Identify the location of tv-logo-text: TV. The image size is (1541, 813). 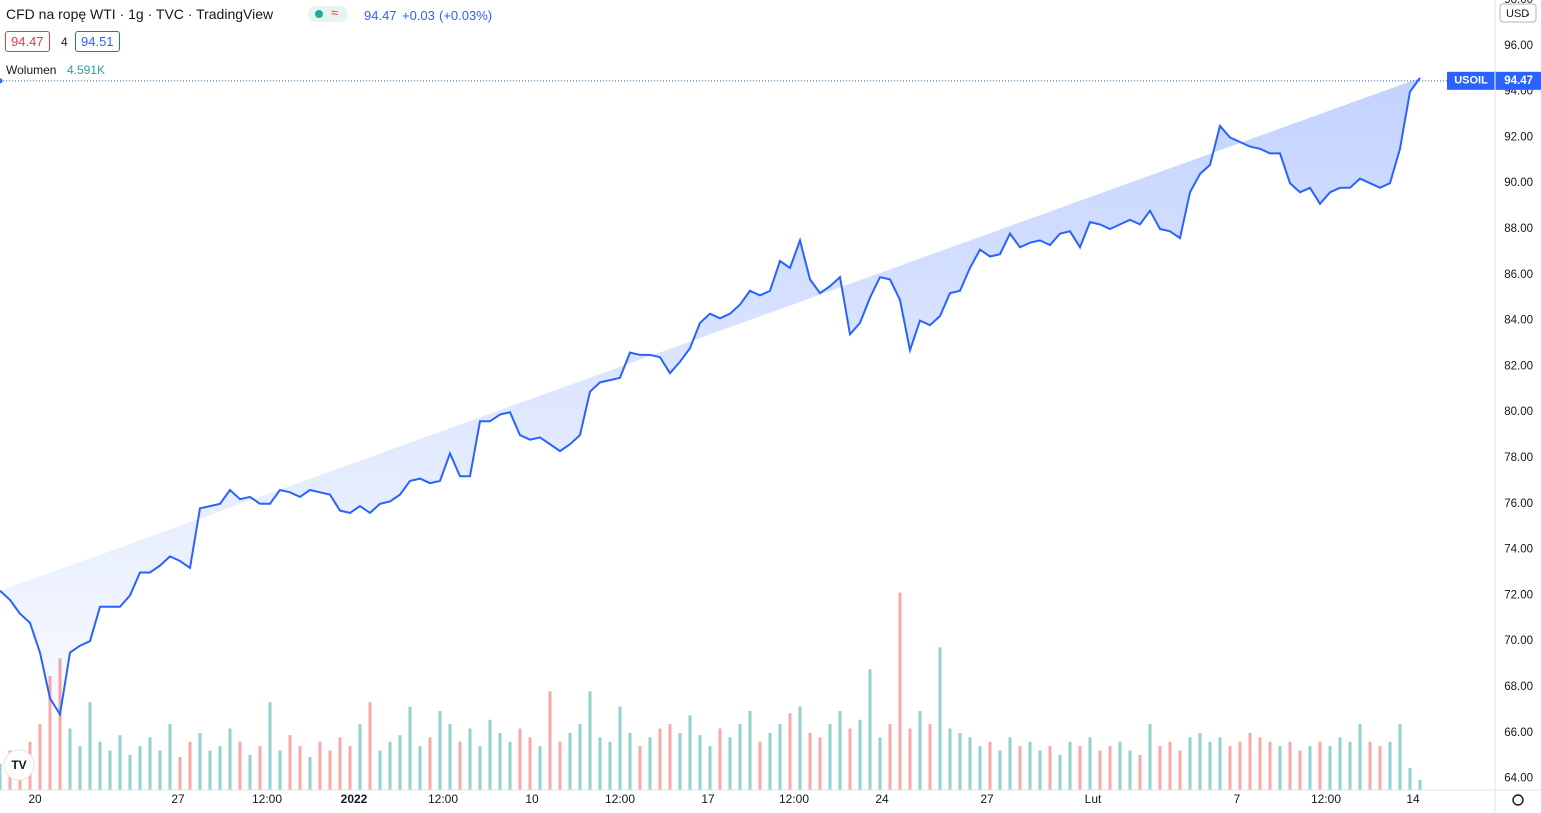
(18, 765).